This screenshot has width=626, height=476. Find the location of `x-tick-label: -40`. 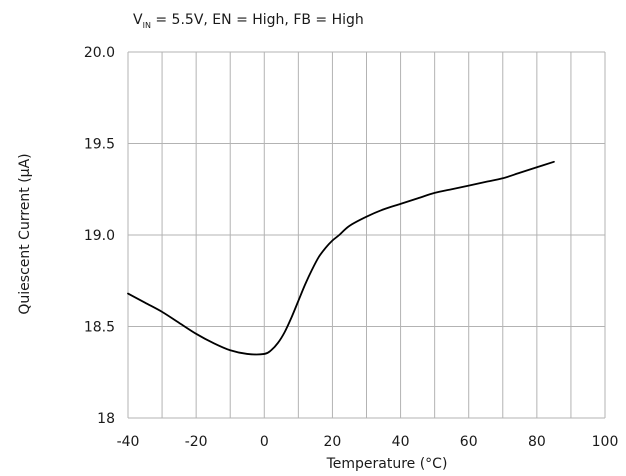

x-tick-label: -40 is located at coordinates (128, 442).